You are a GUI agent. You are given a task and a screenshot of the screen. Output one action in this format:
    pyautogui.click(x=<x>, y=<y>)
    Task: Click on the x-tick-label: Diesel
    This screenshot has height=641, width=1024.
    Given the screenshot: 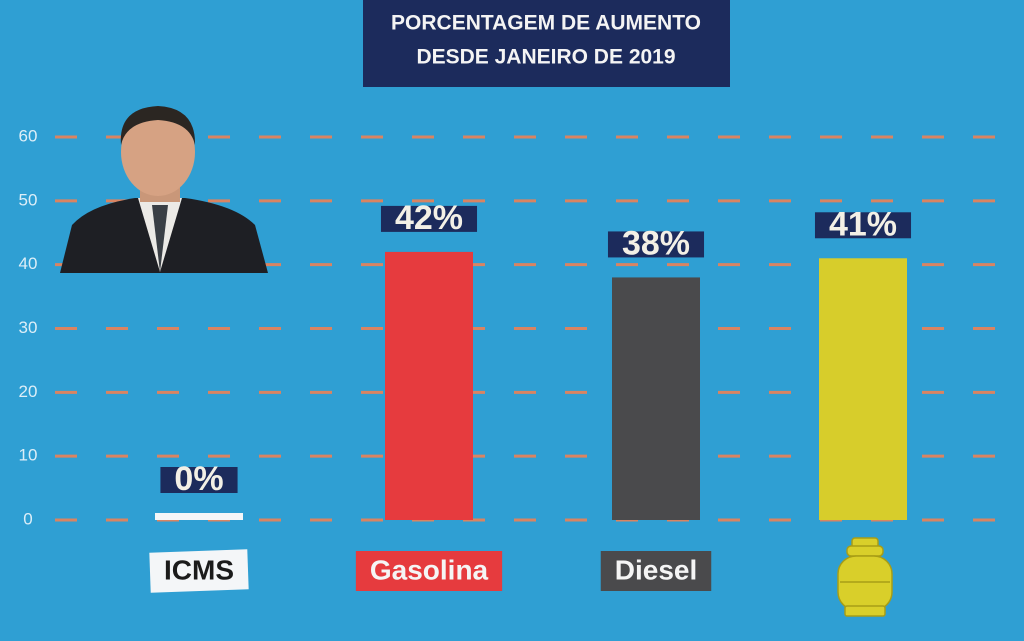 What is the action you would take?
    pyautogui.click(x=656, y=569)
    